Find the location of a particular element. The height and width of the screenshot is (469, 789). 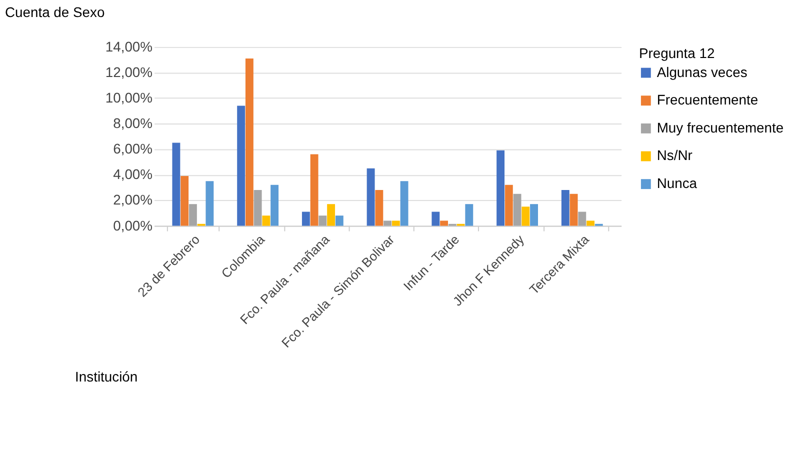

legend-label: Frecuentemente is located at coordinates (707, 100).